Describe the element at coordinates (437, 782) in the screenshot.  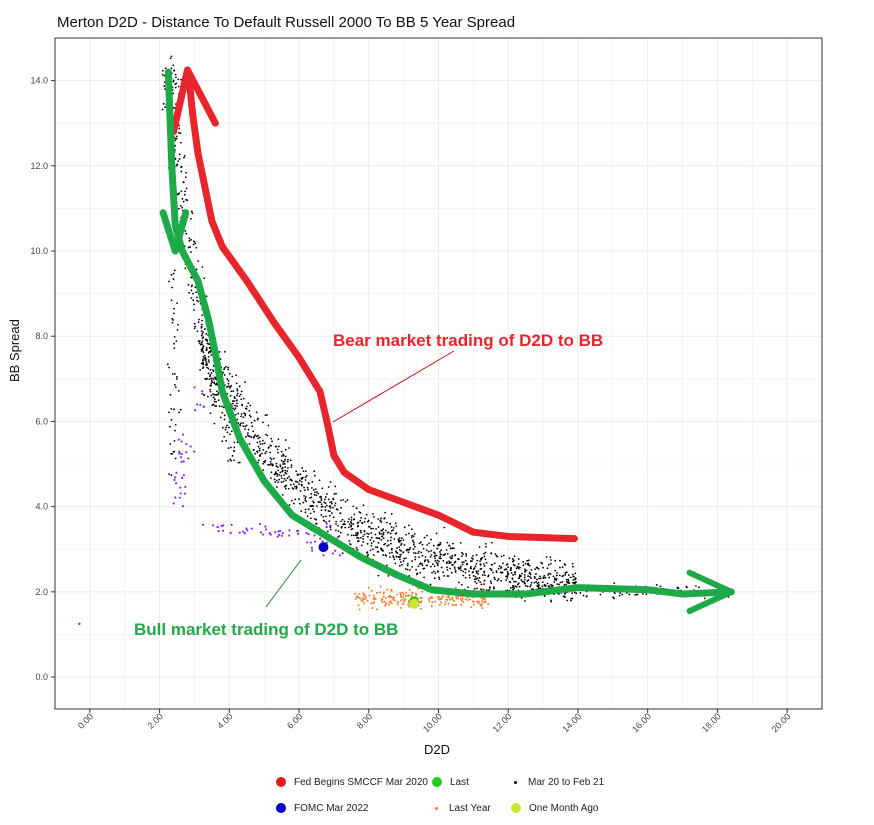
I see `legend-symbol` at that location.